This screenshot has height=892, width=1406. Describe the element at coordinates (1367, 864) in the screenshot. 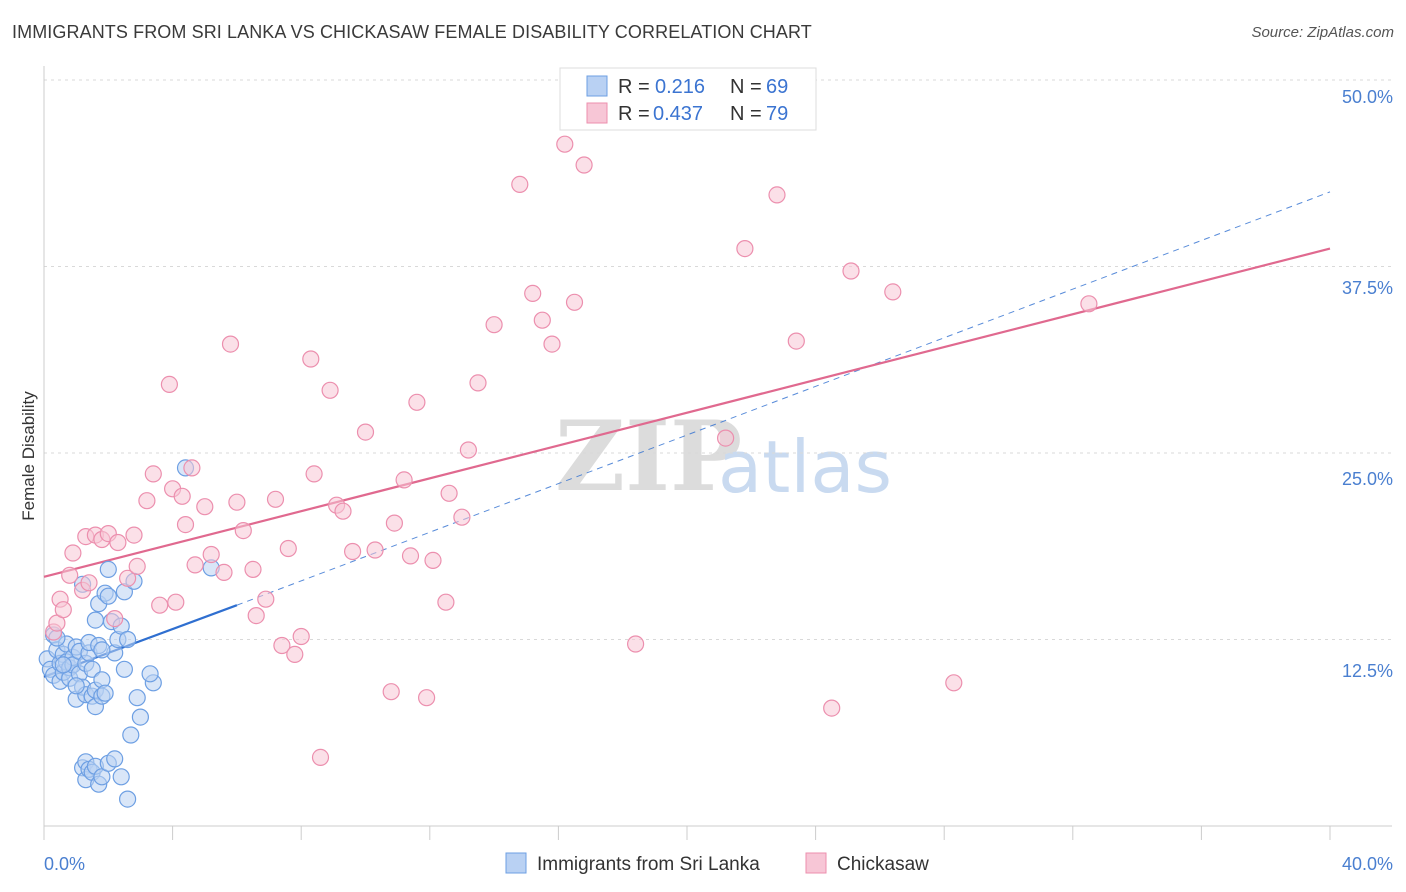

I see `x-tick-label-max: 40.0%` at that location.